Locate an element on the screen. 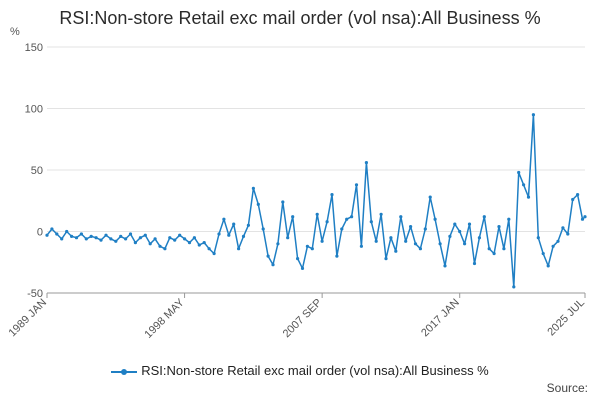 The image size is (600, 400). y-tick-label: -50 is located at coordinates (35, 294).